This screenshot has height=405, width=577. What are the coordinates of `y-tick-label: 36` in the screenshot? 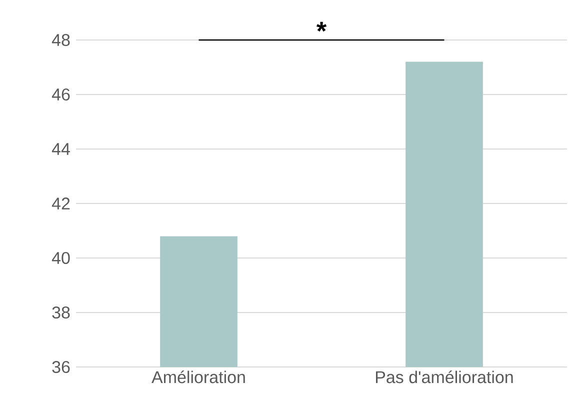 It's located at (61, 367).